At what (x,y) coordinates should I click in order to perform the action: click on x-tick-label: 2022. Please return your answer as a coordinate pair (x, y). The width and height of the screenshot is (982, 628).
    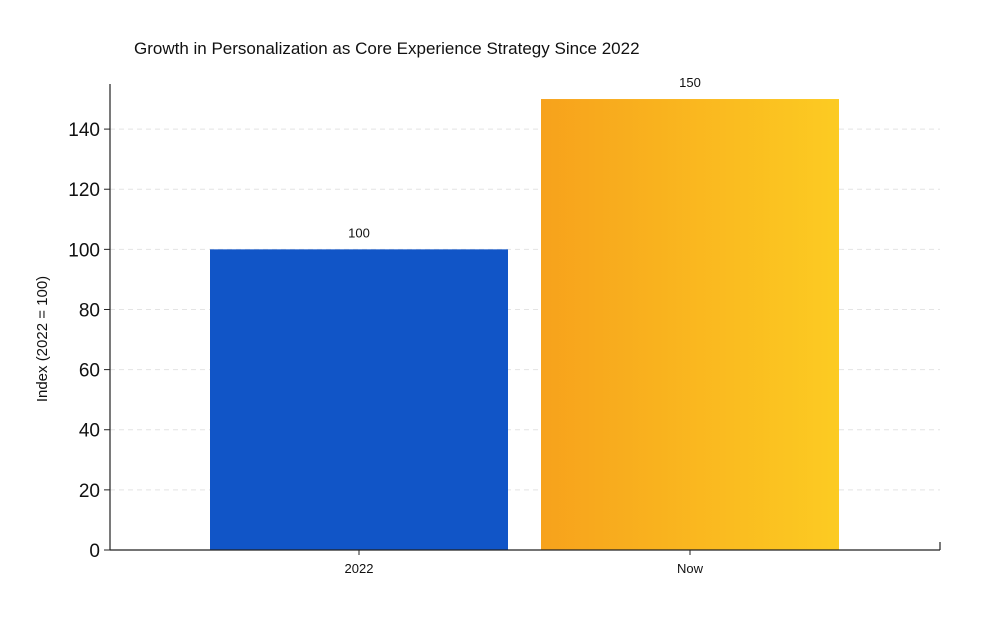
    Looking at the image, I should click on (359, 568).